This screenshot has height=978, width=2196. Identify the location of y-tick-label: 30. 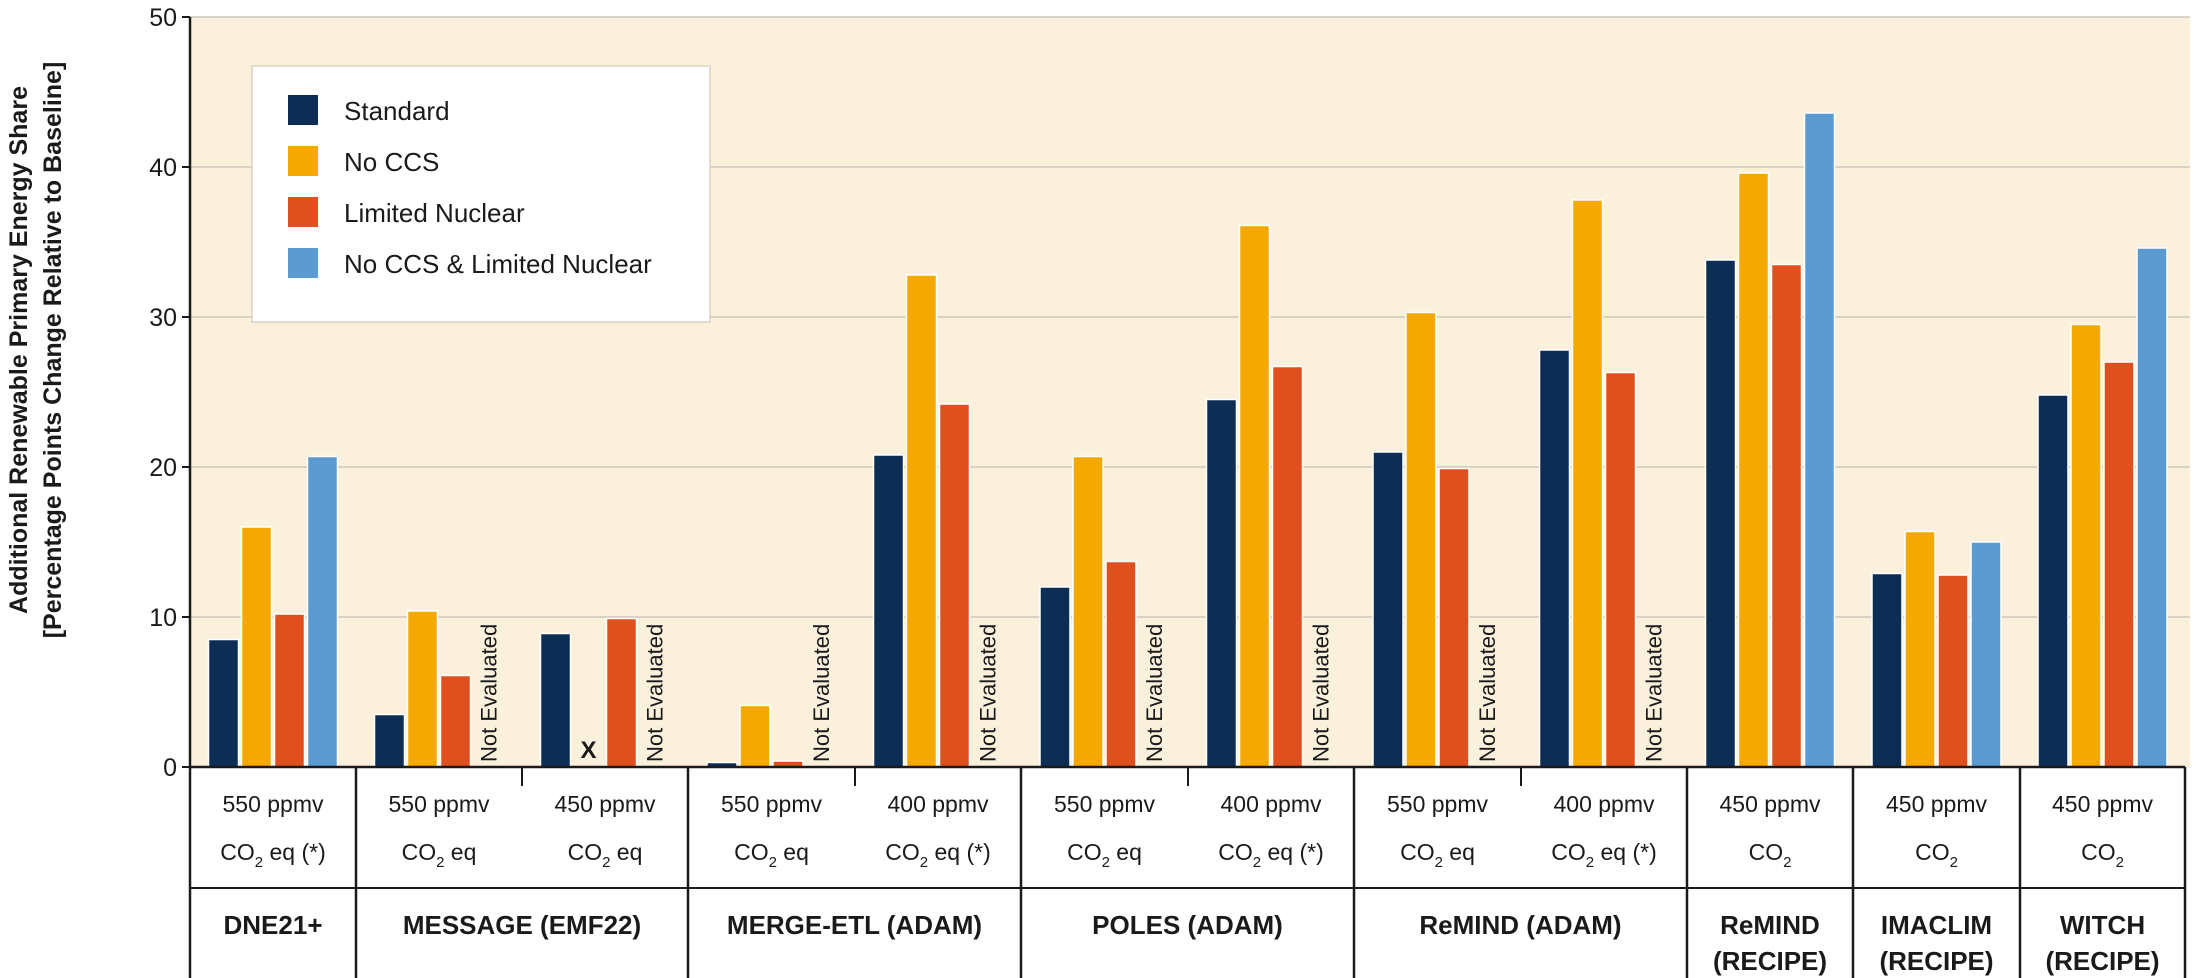
(163, 318).